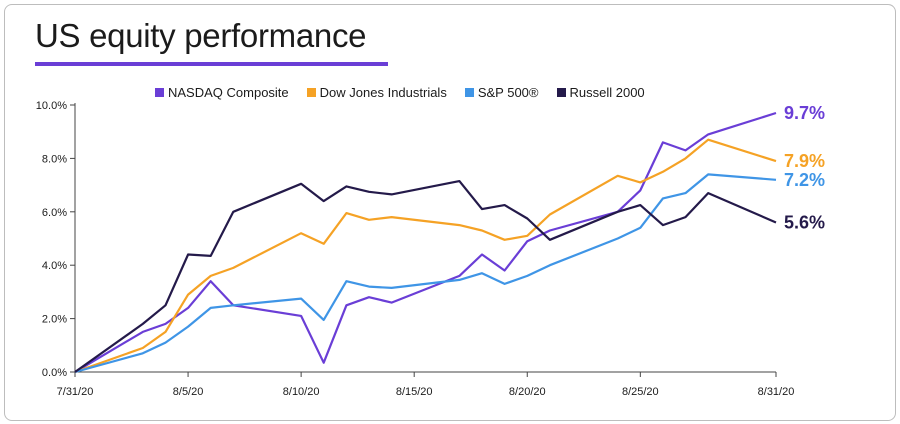  What do you see at coordinates (311, 92) in the screenshot?
I see `legend-swatch-dow` at bounding box center [311, 92].